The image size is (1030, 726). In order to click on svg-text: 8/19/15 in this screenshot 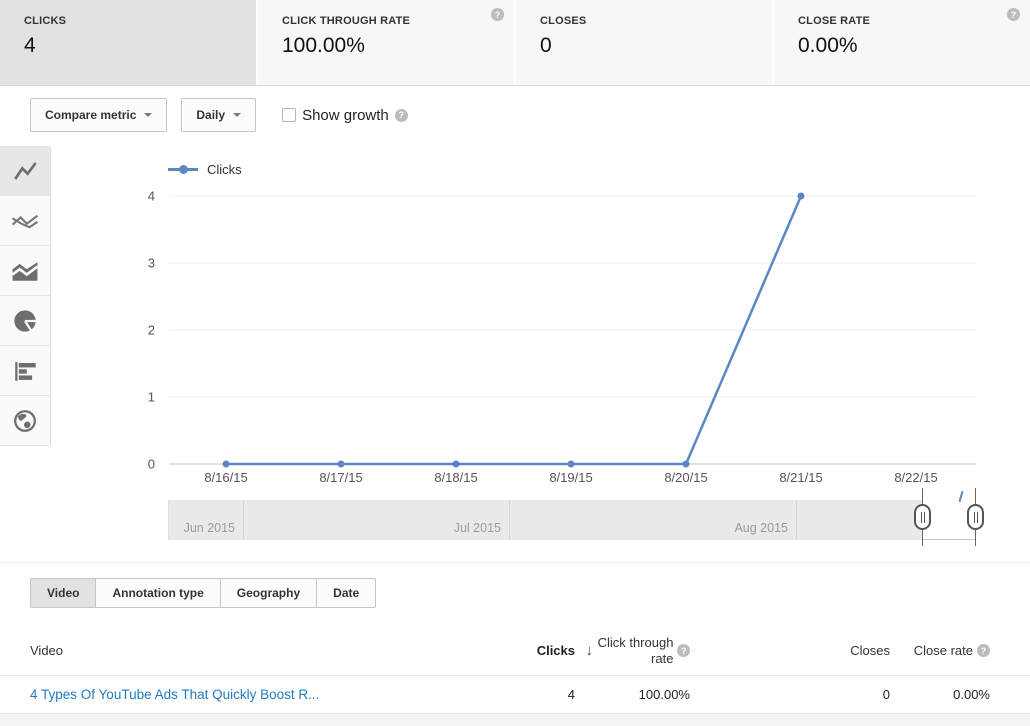, I will do `click(570, 477)`.